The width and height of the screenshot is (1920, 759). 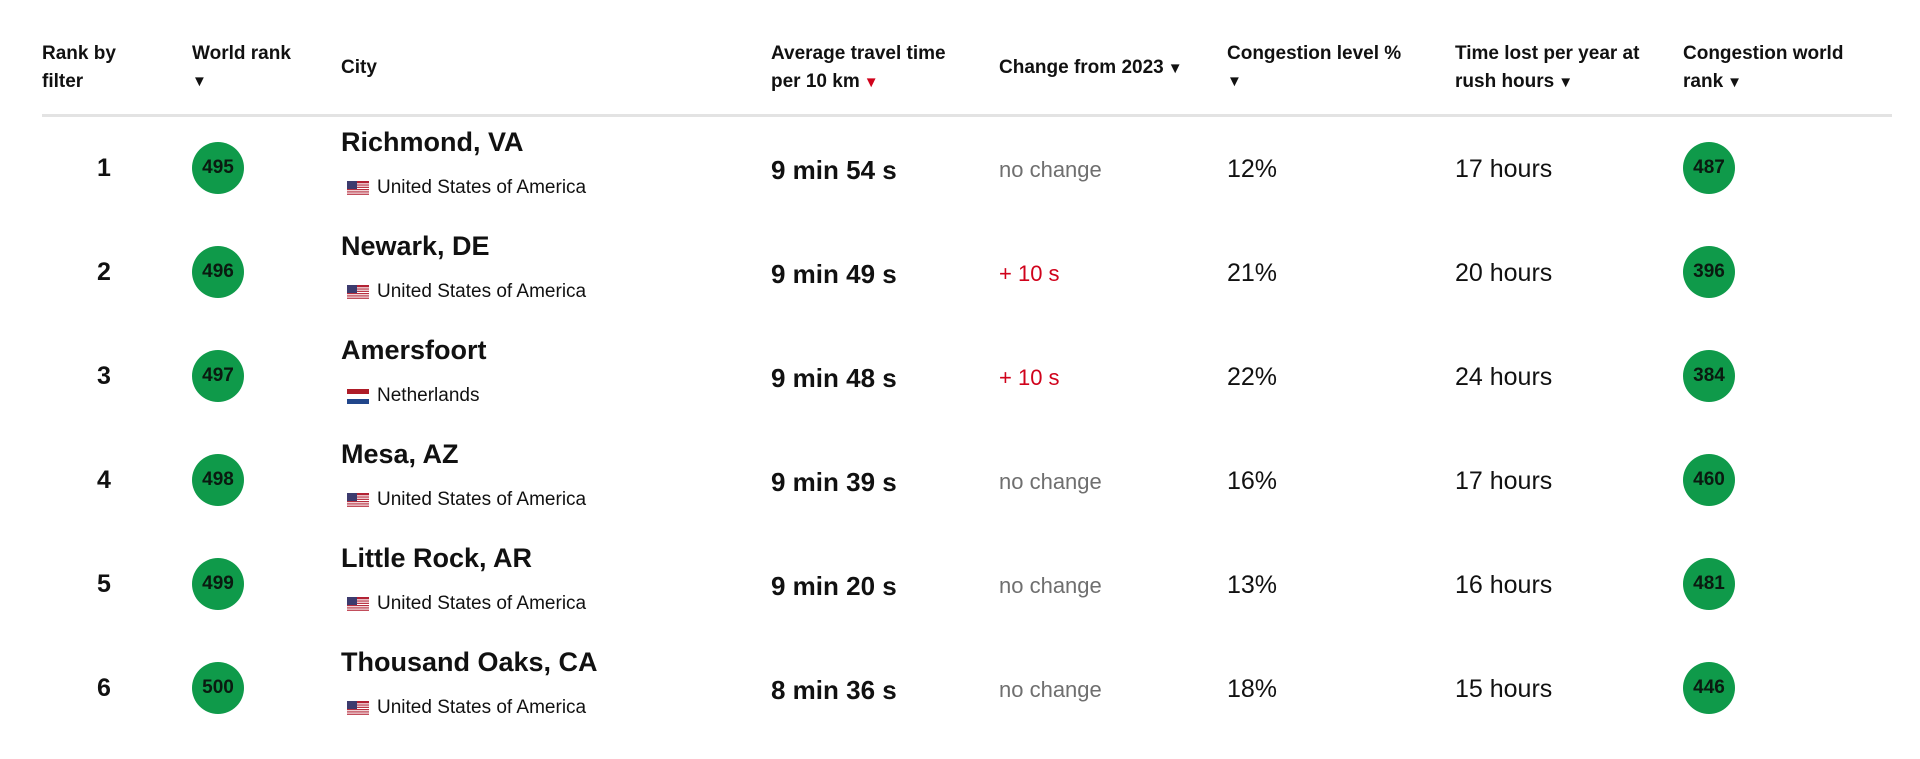 I want to click on congestion-level: 12%, so click(x=1252, y=169).